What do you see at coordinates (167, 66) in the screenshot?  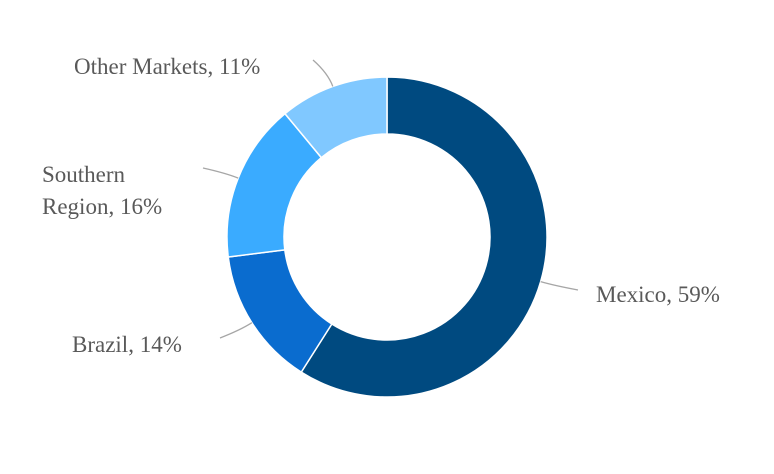 I see `data-label: Other Markets, 11%` at bounding box center [167, 66].